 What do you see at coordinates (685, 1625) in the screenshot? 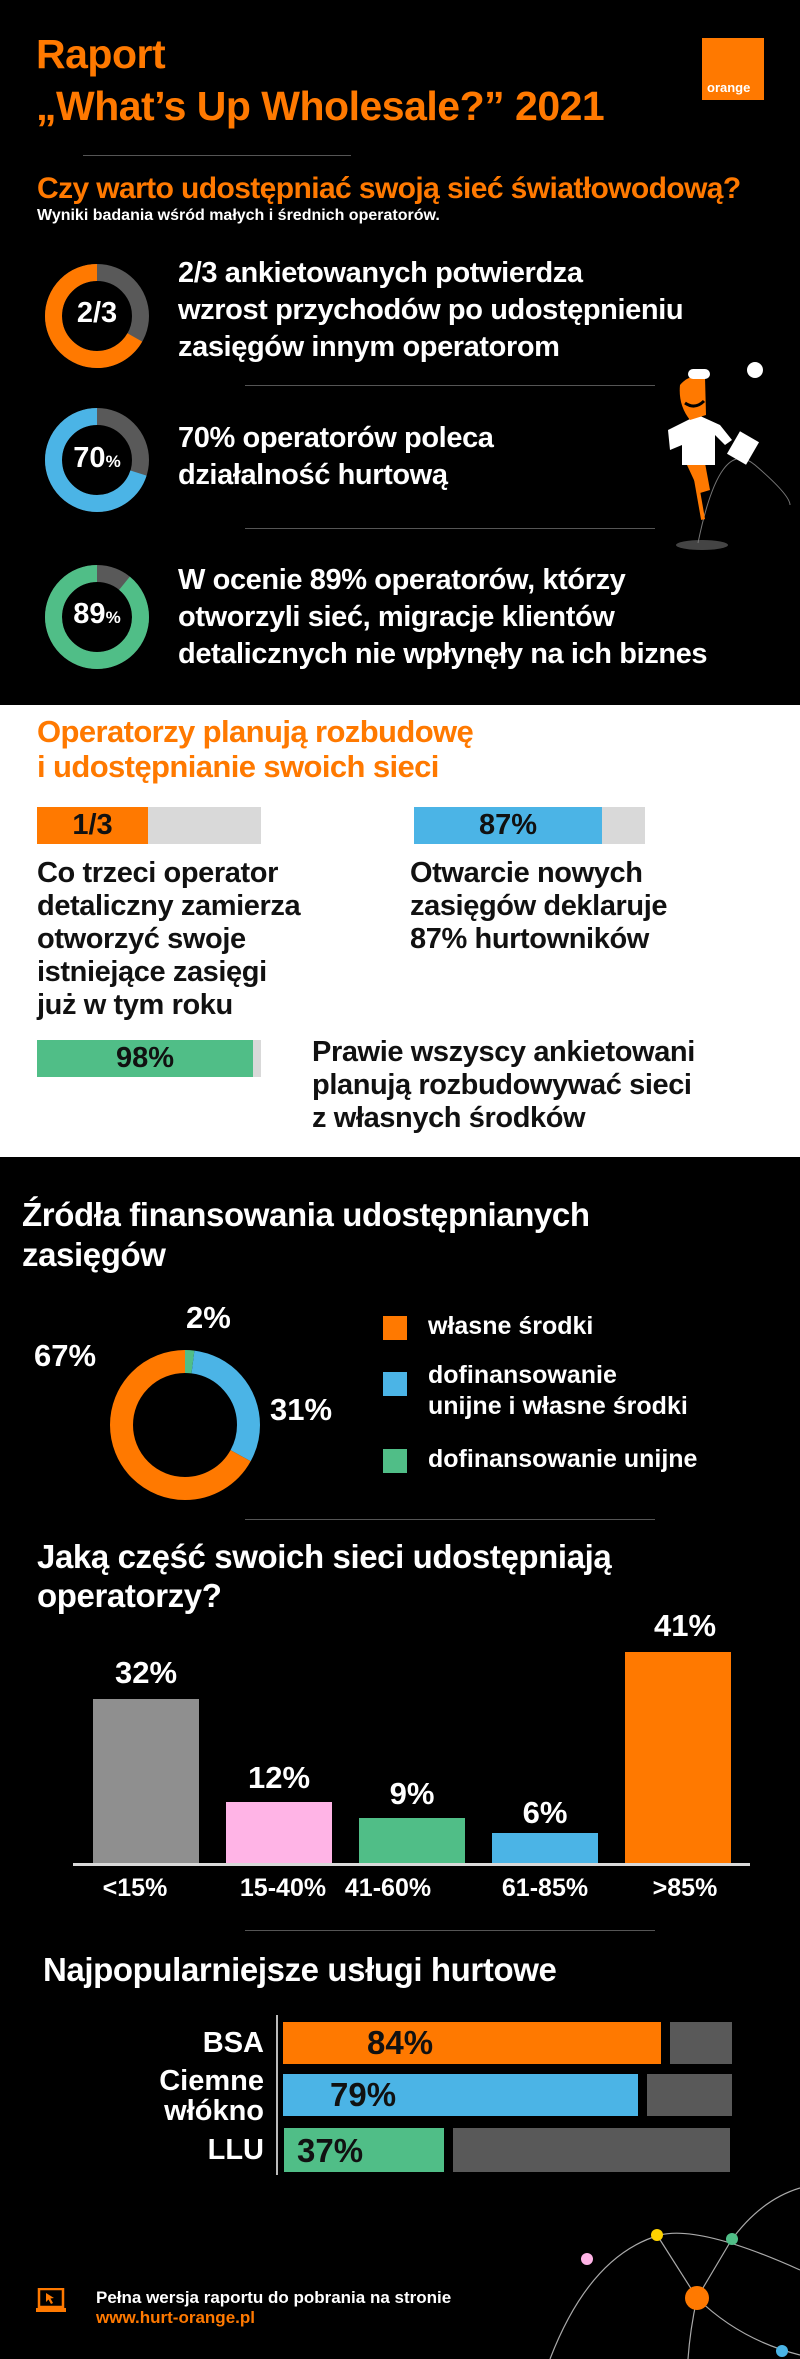
I see `share-val-gt85: 41%` at bounding box center [685, 1625].